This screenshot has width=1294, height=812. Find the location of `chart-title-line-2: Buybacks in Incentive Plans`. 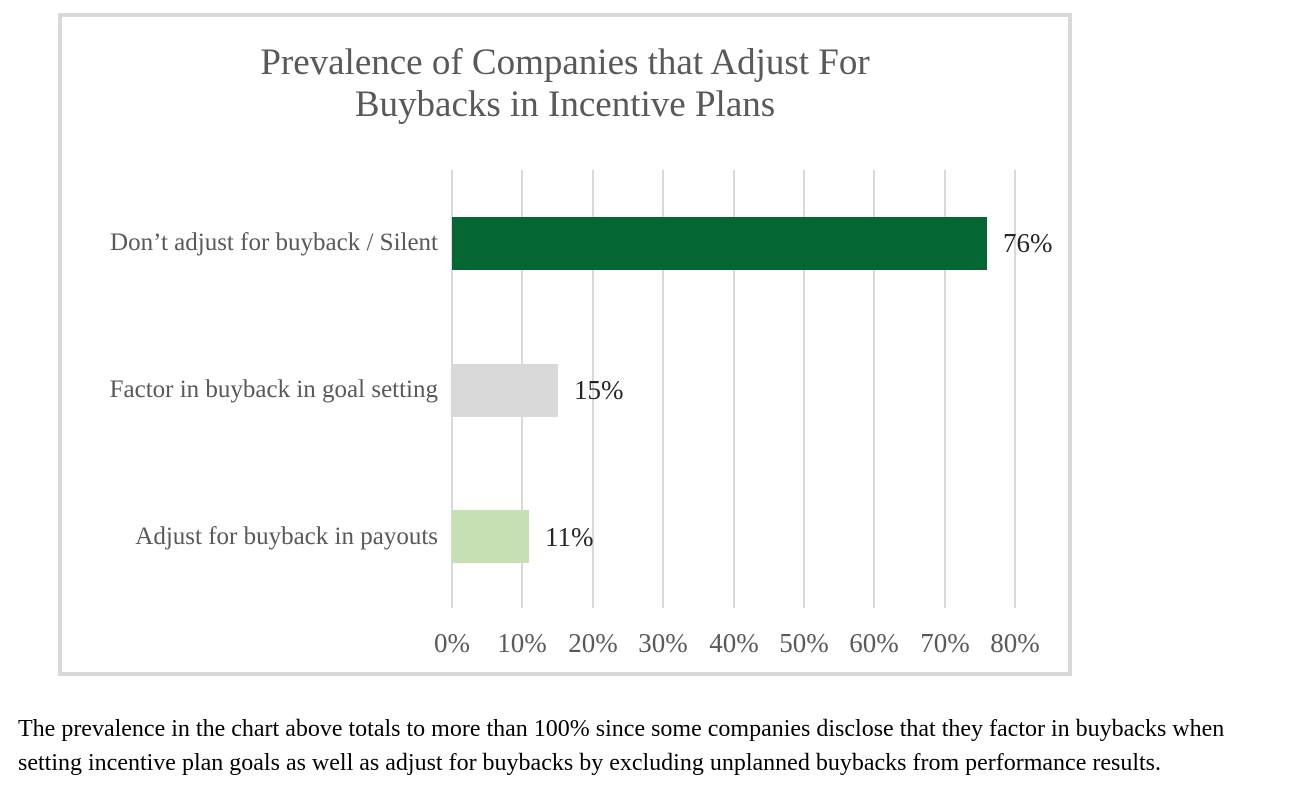

chart-title-line-2: Buybacks in Incentive Plans is located at coordinates (565, 104).